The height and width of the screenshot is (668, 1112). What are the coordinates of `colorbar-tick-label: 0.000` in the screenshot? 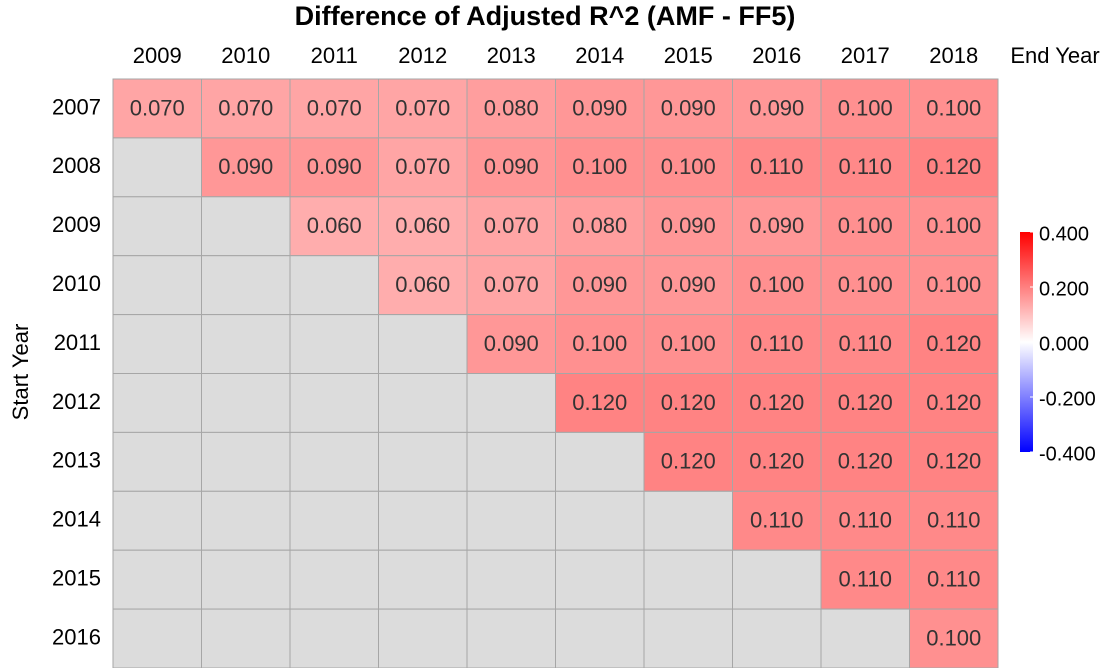 It's located at (1064, 344).